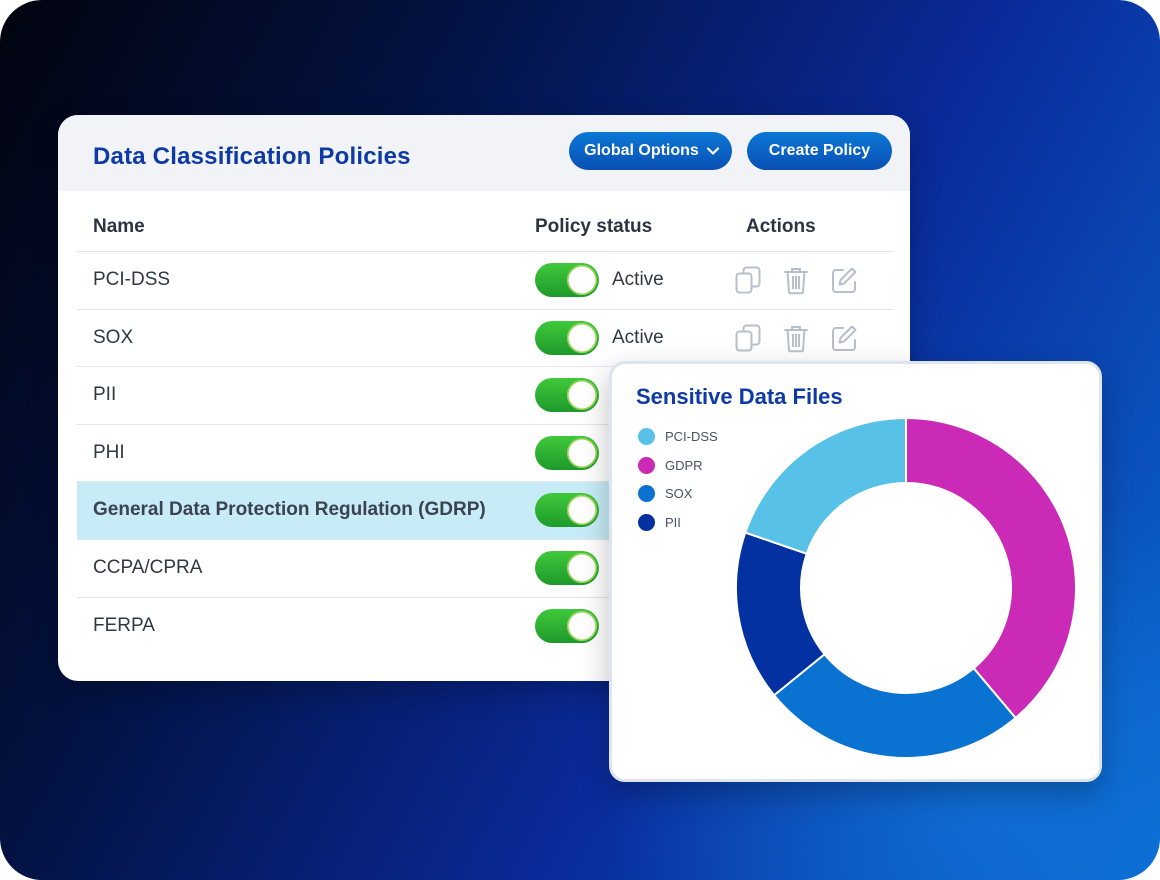  I want to click on donut-chart, so click(906, 587).